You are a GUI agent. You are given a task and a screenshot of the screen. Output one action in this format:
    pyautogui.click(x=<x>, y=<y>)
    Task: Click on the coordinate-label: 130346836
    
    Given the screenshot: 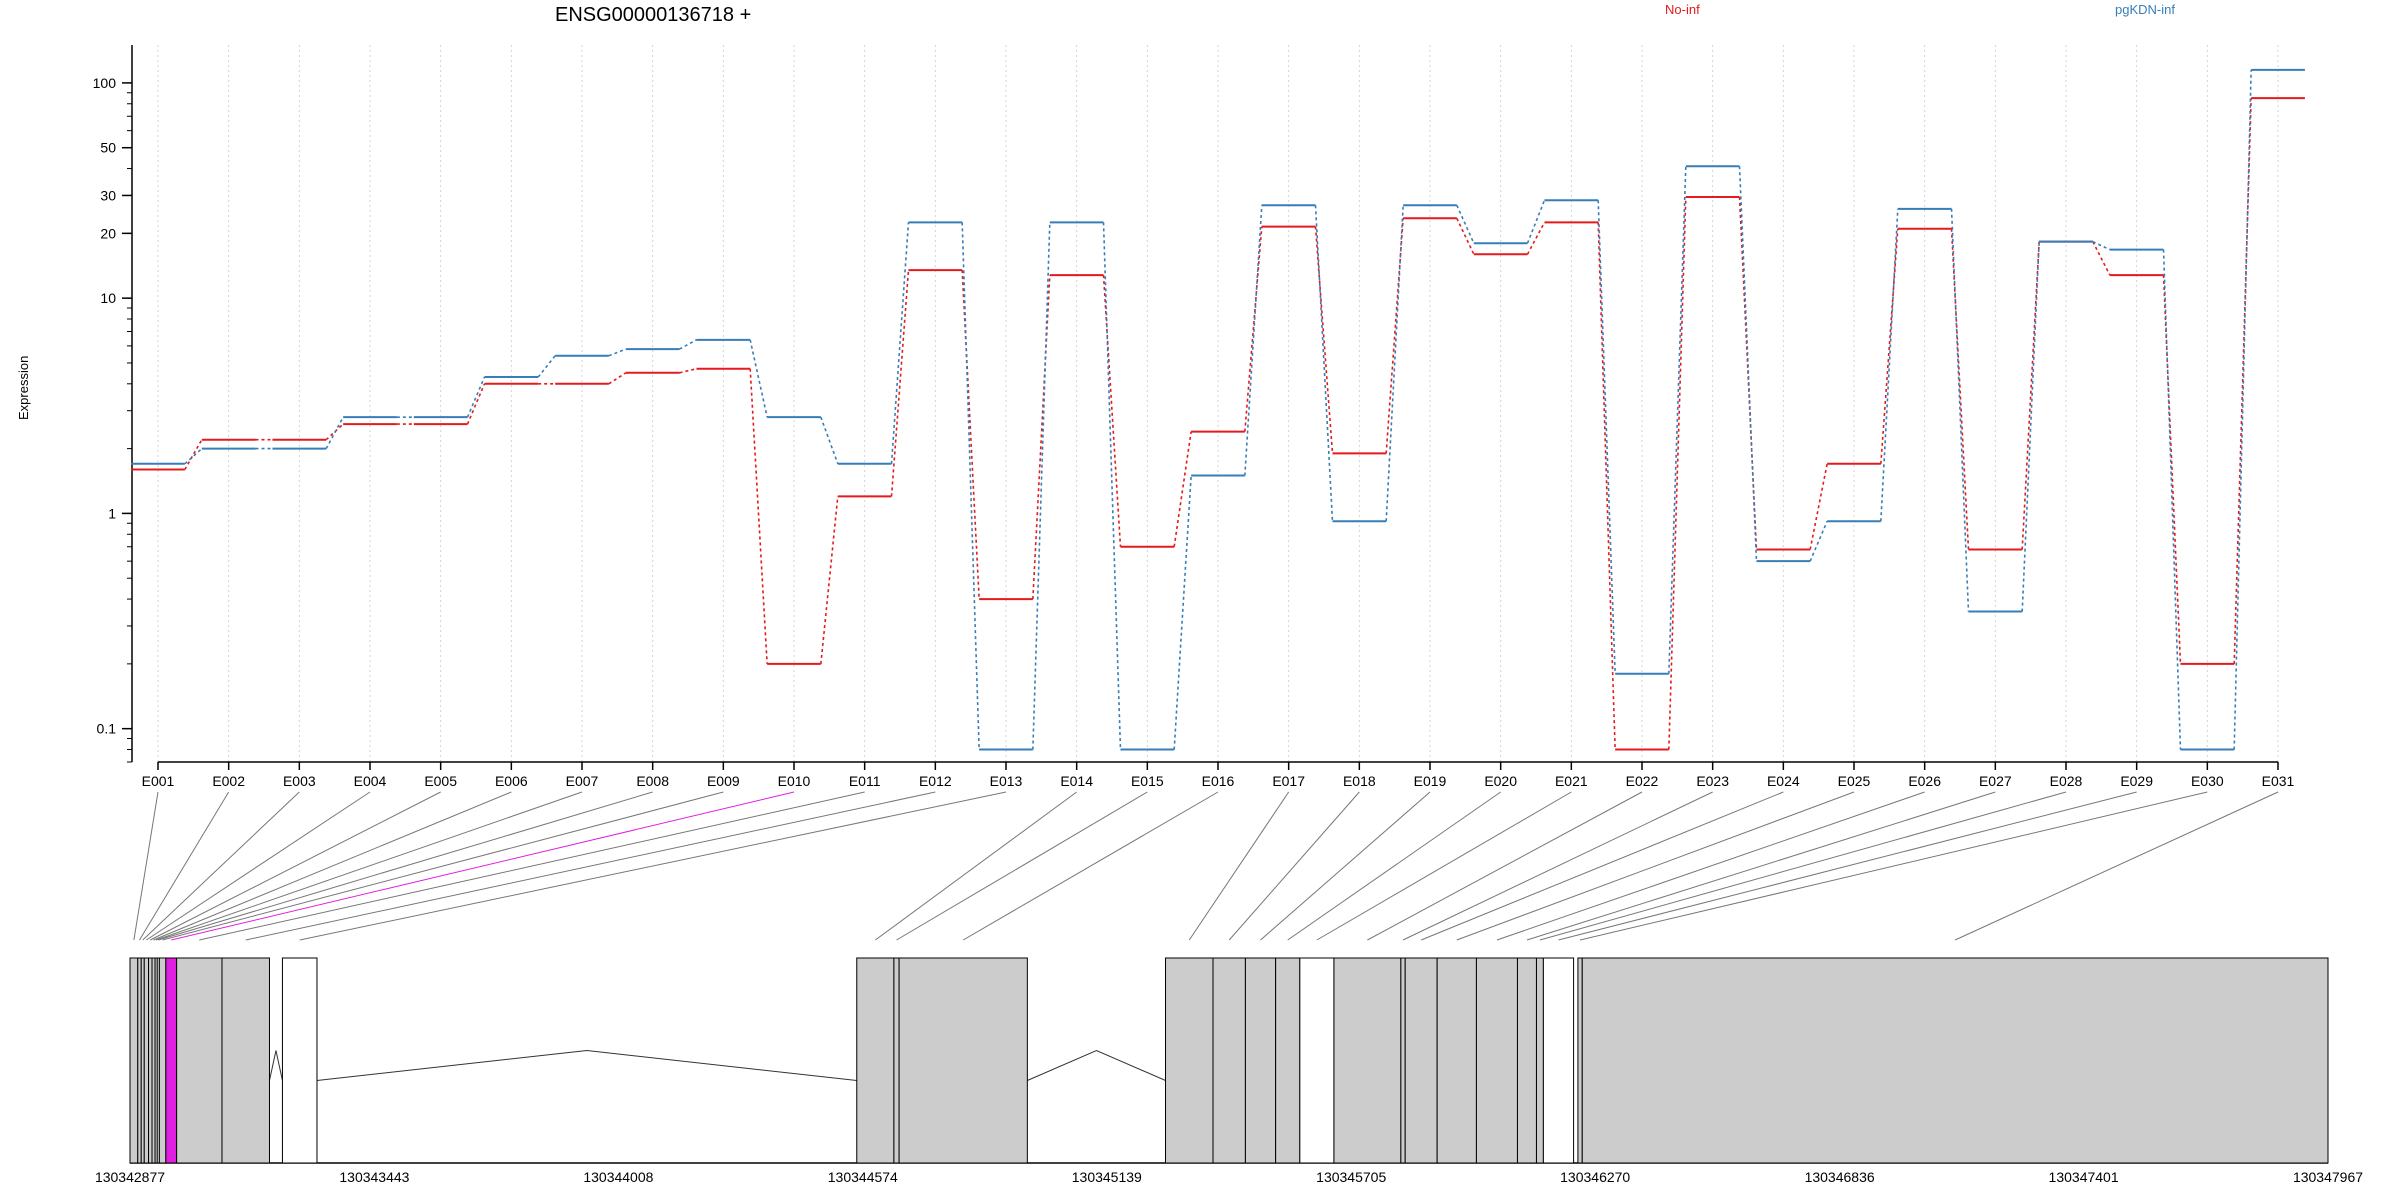 What is the action you would take?
    pyautogui.click(x=1840, y=1177)
    